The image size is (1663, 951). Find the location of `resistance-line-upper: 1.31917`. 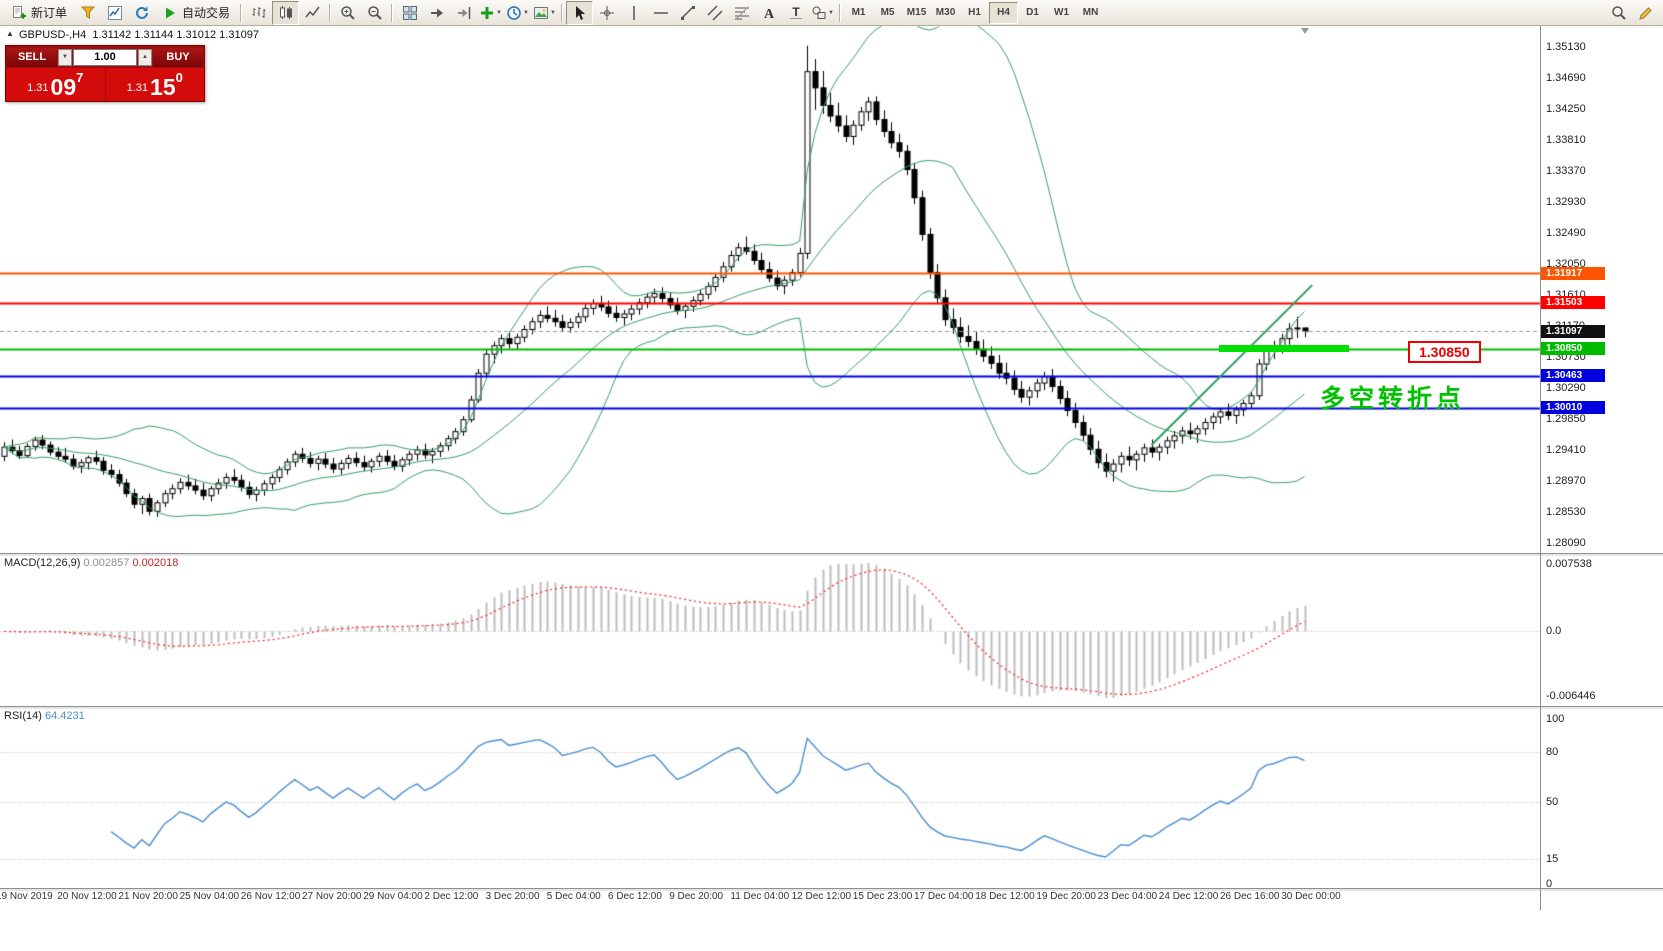

resistance-line-upper: 1.31917 is located at coordinates (1573, 273).